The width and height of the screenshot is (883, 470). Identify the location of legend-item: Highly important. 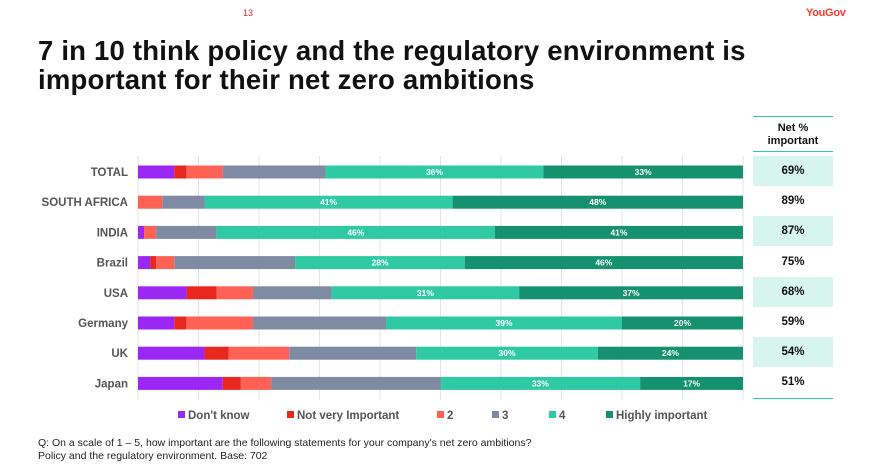
(656, 416).